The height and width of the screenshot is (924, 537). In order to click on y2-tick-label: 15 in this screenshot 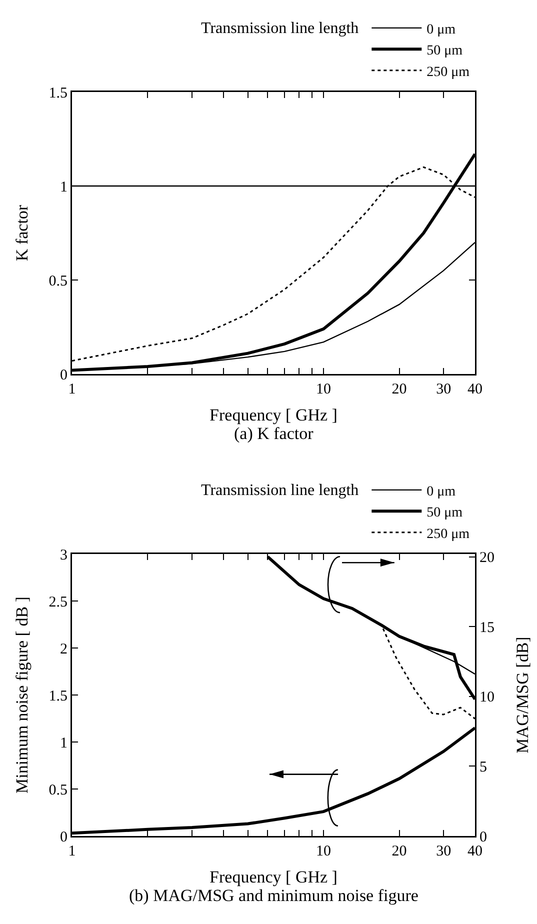, I will do `click(487, 628)`.